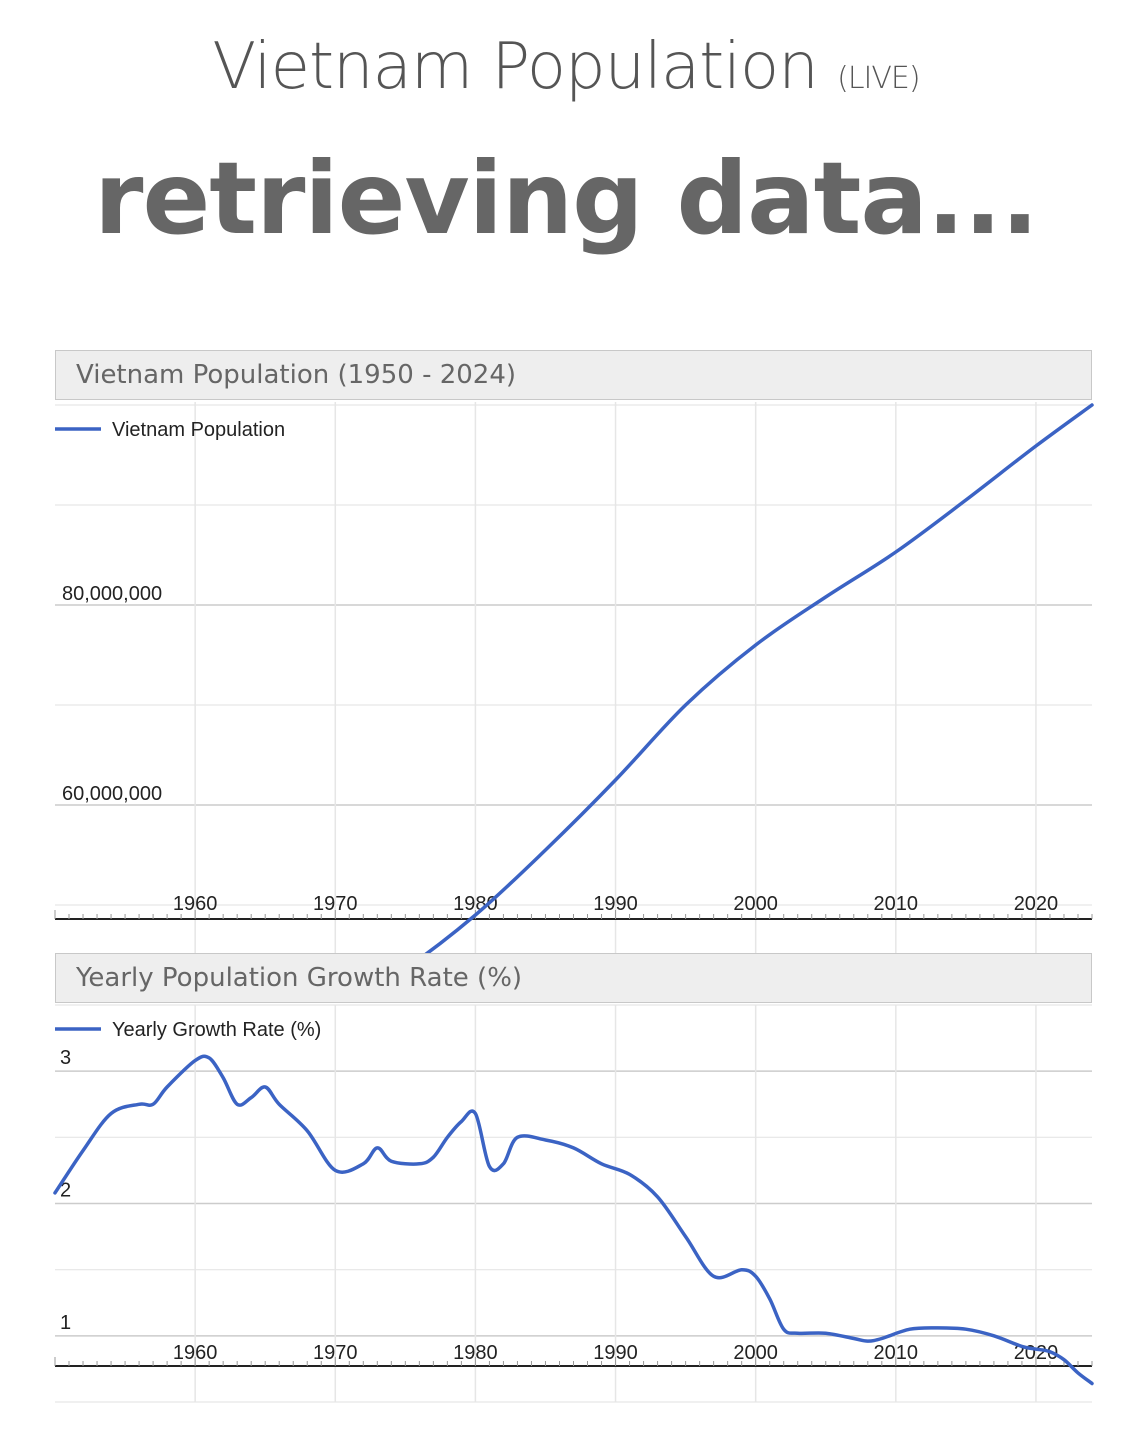 The image size is (1132, 1436). I want to click on population-x-tick-label: 2000, so click(755, 904).